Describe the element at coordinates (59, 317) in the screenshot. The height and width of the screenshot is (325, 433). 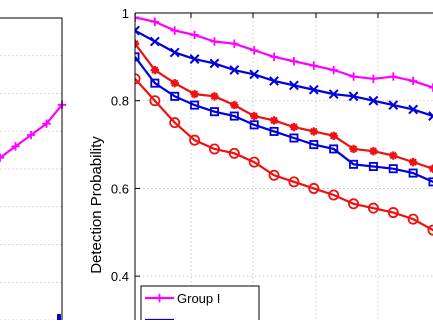
I see `legend-fragment` at that location.